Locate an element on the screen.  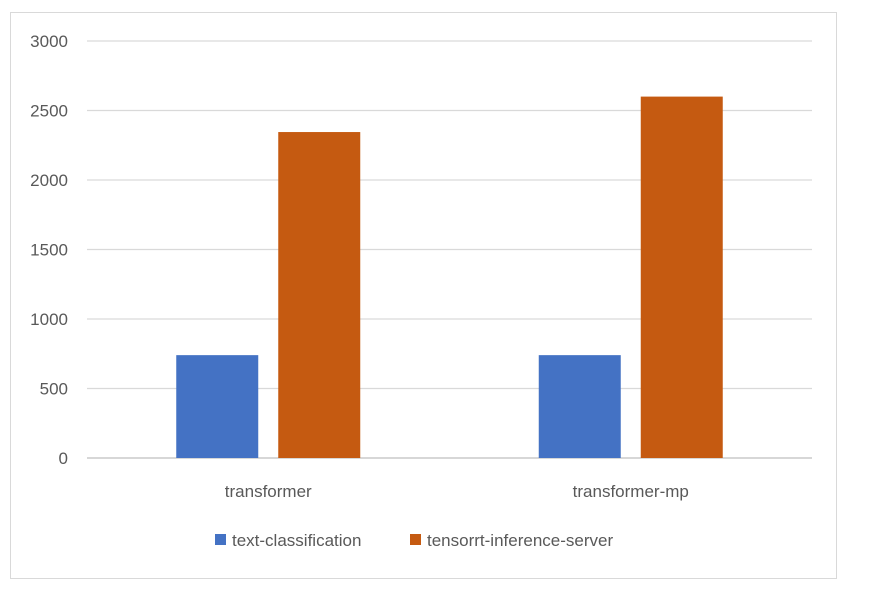
x-category-label: transformer-mp is located at coordinates (631, 491).